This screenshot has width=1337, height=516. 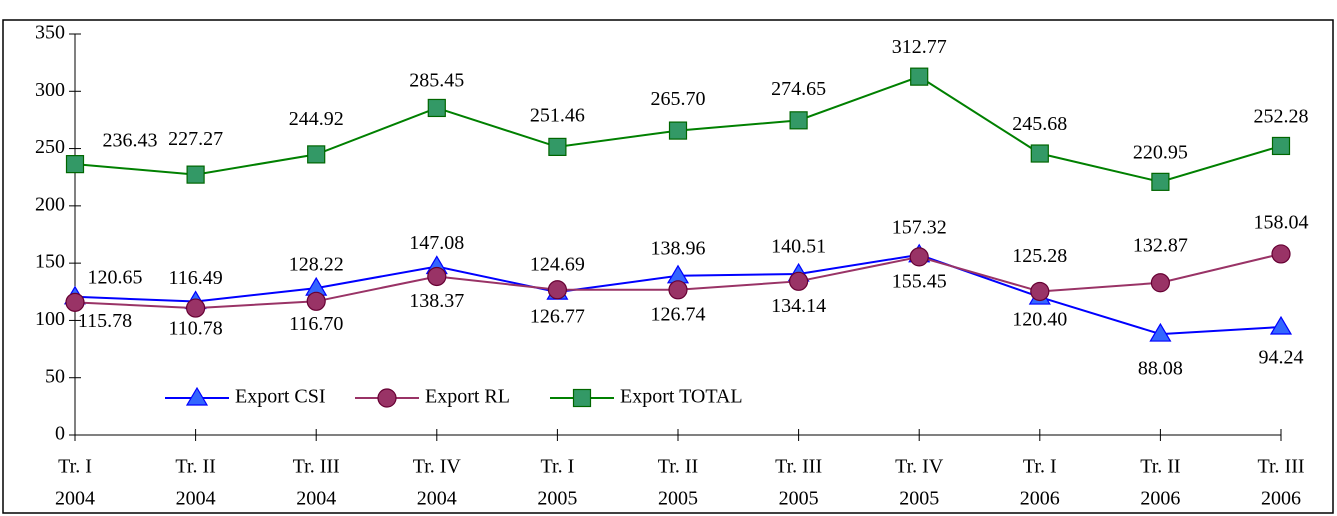 I want to click on legend-label: Export CSI, so click(x=280, y=397).